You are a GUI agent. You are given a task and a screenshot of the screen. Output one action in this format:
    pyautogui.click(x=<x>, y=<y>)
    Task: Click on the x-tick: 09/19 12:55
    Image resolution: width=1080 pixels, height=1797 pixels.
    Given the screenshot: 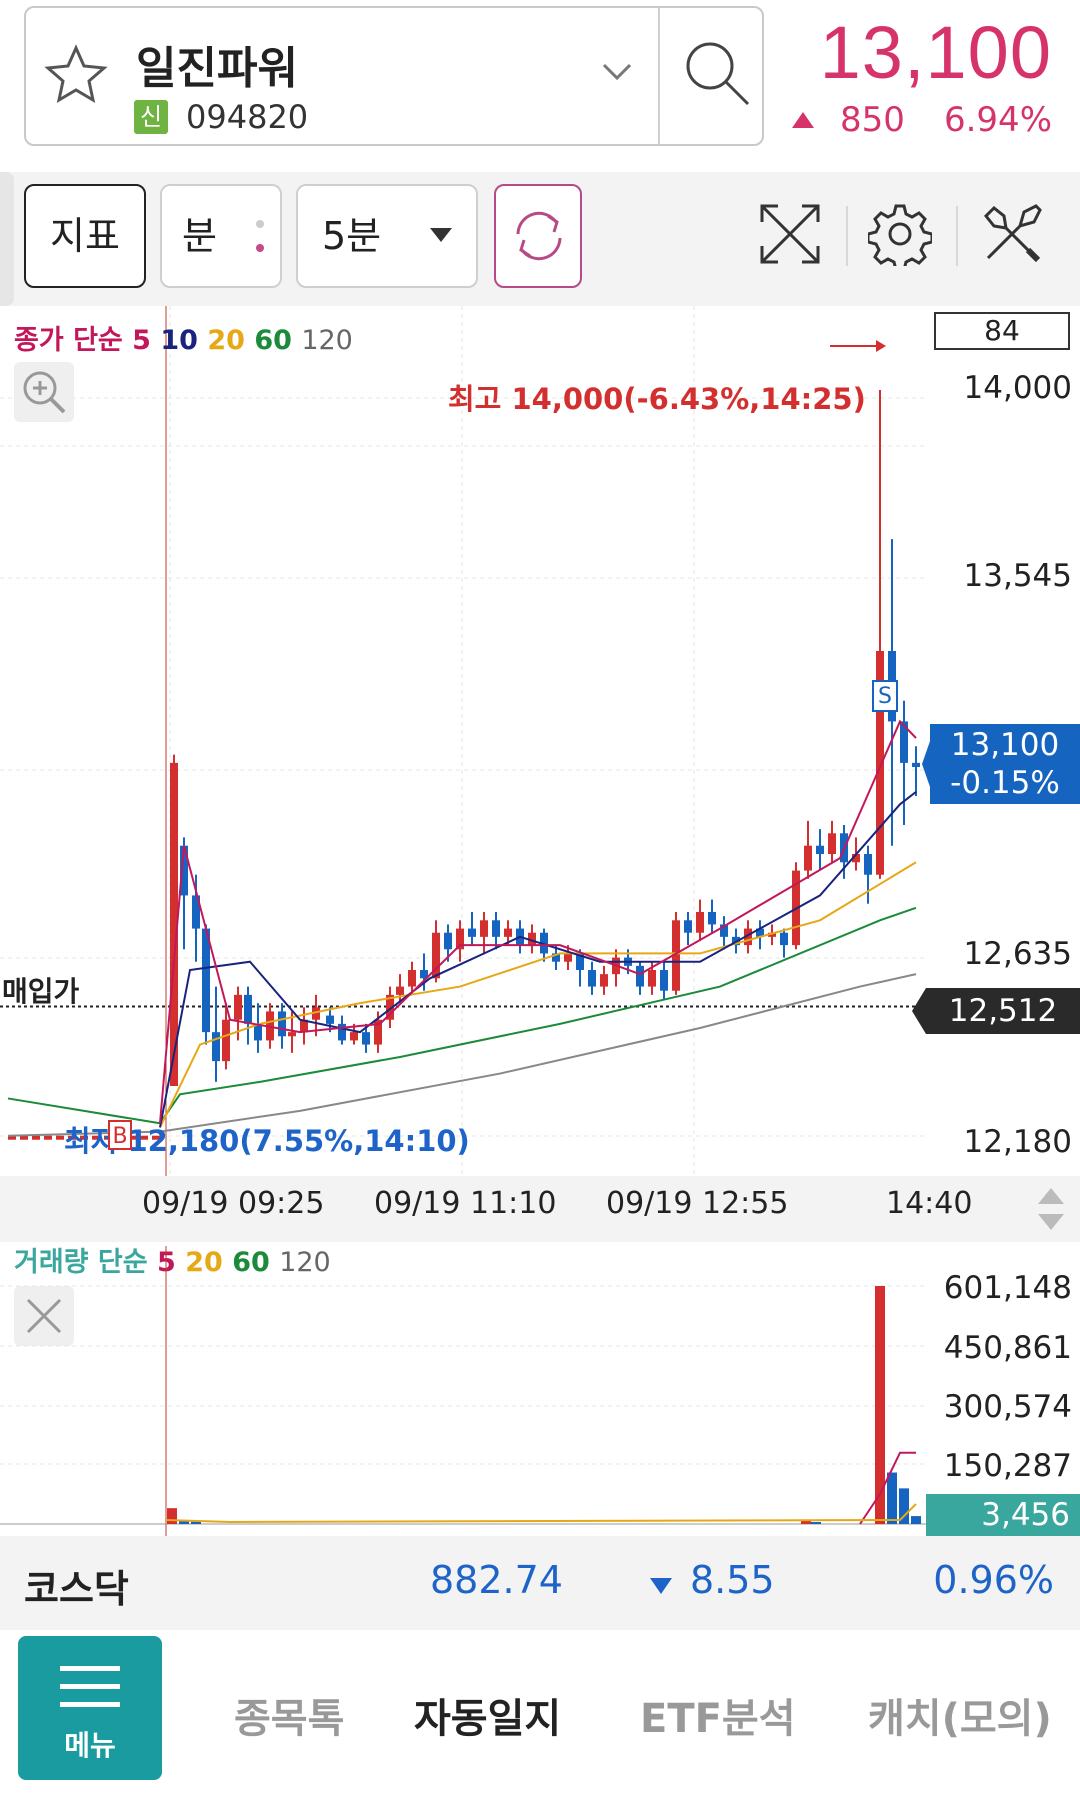 What is the action you would take?
    pyautogui.click(x=697, y=1203)
    